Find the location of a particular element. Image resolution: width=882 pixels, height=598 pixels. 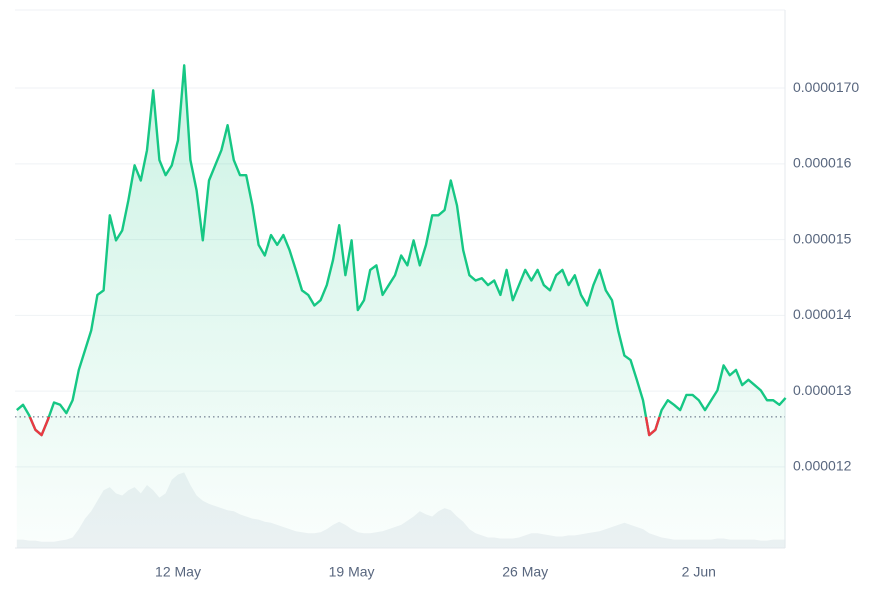

x-tick-label: 26 May is located at coordinates (525, 572).